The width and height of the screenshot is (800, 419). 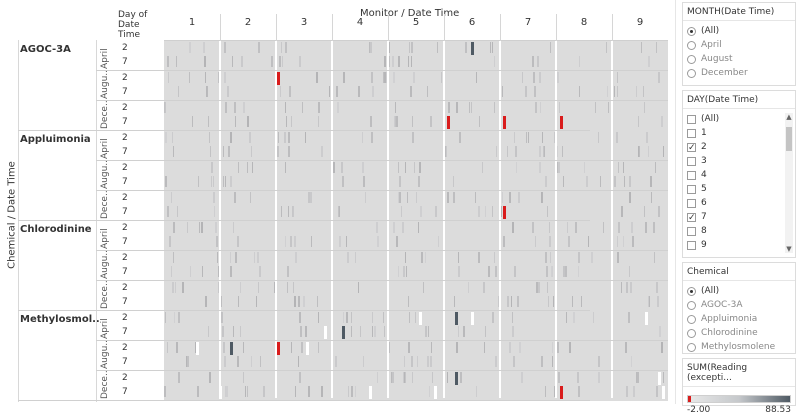 I want to click on filter-option: 8, so click(x=739, y=231).